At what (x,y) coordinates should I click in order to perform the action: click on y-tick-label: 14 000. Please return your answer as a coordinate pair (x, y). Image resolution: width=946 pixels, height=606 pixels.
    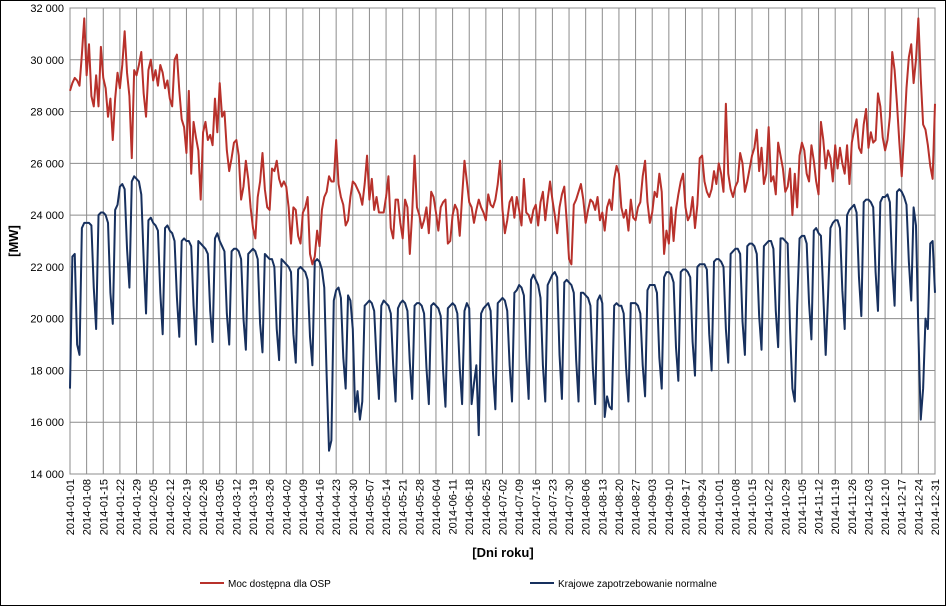
    Looking at the image, I should click on (47, 475).